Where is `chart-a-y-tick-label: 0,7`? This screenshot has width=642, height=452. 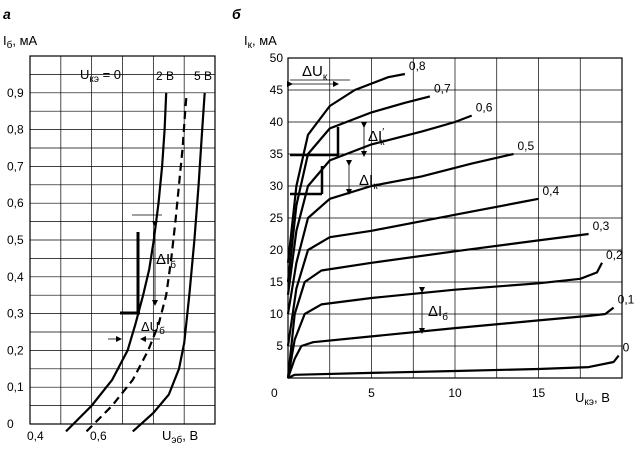 chart-a-y-tick-label: 0,7 is located at coordinates (15, 166).